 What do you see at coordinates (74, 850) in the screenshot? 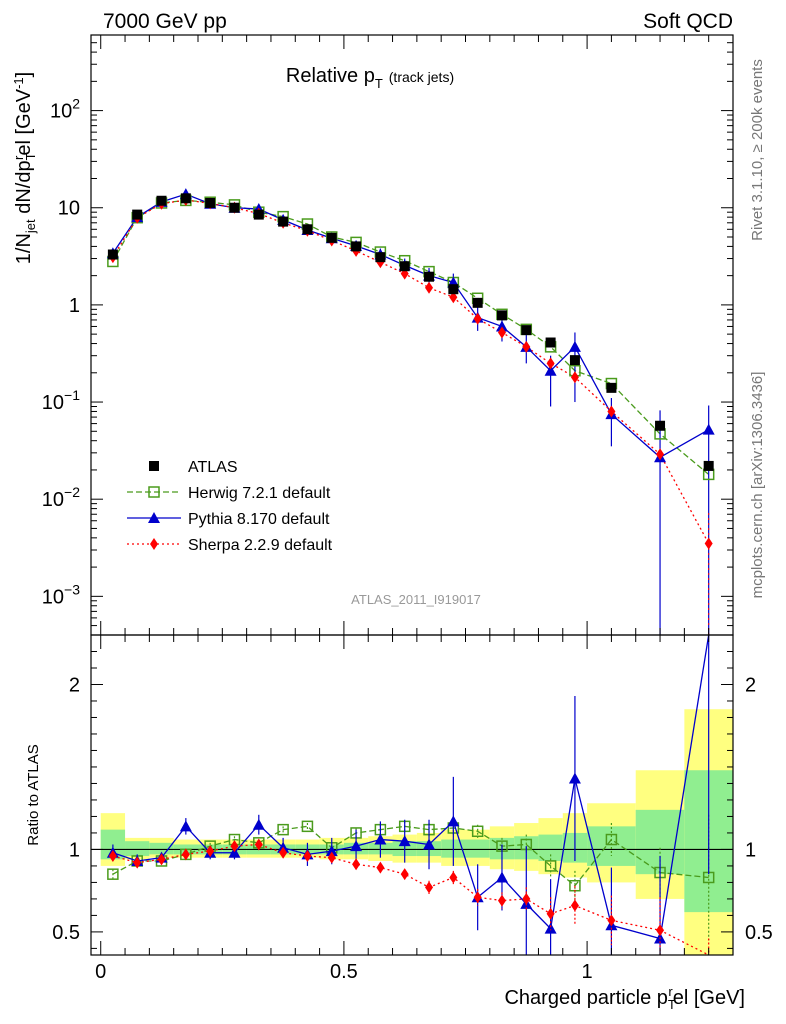
I see `ratio-ytick-label-left-1: 1` at bounding box center [74, 850].